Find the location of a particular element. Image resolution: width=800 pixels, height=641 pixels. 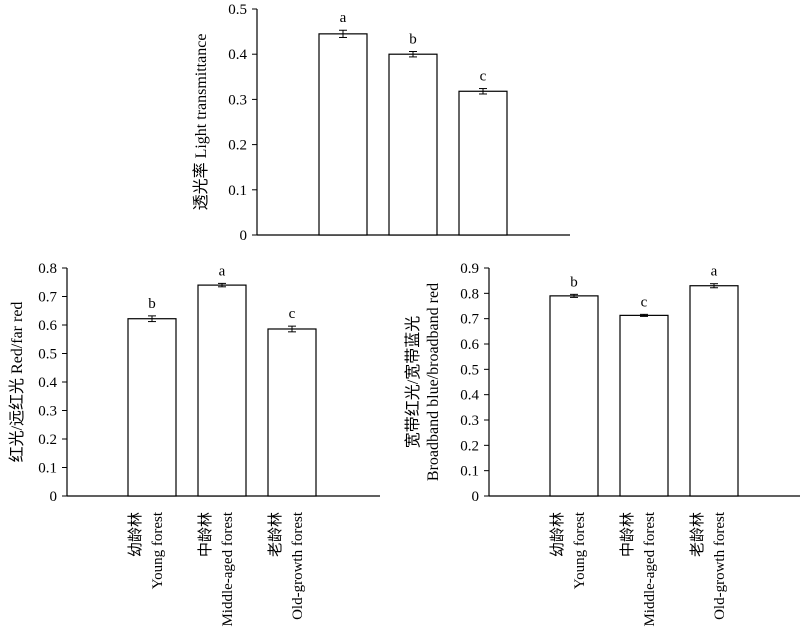

y-axis-title: 宽带红光/宽带蓝光 is located at coordinates (413, 382).